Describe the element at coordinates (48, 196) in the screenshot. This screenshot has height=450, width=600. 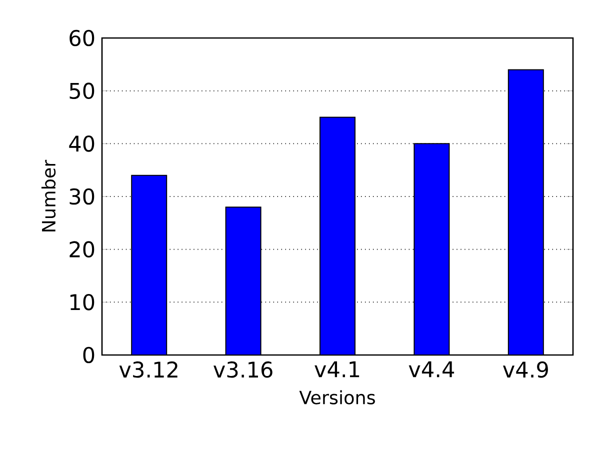
I see `y-axis-title: Number` at that location.